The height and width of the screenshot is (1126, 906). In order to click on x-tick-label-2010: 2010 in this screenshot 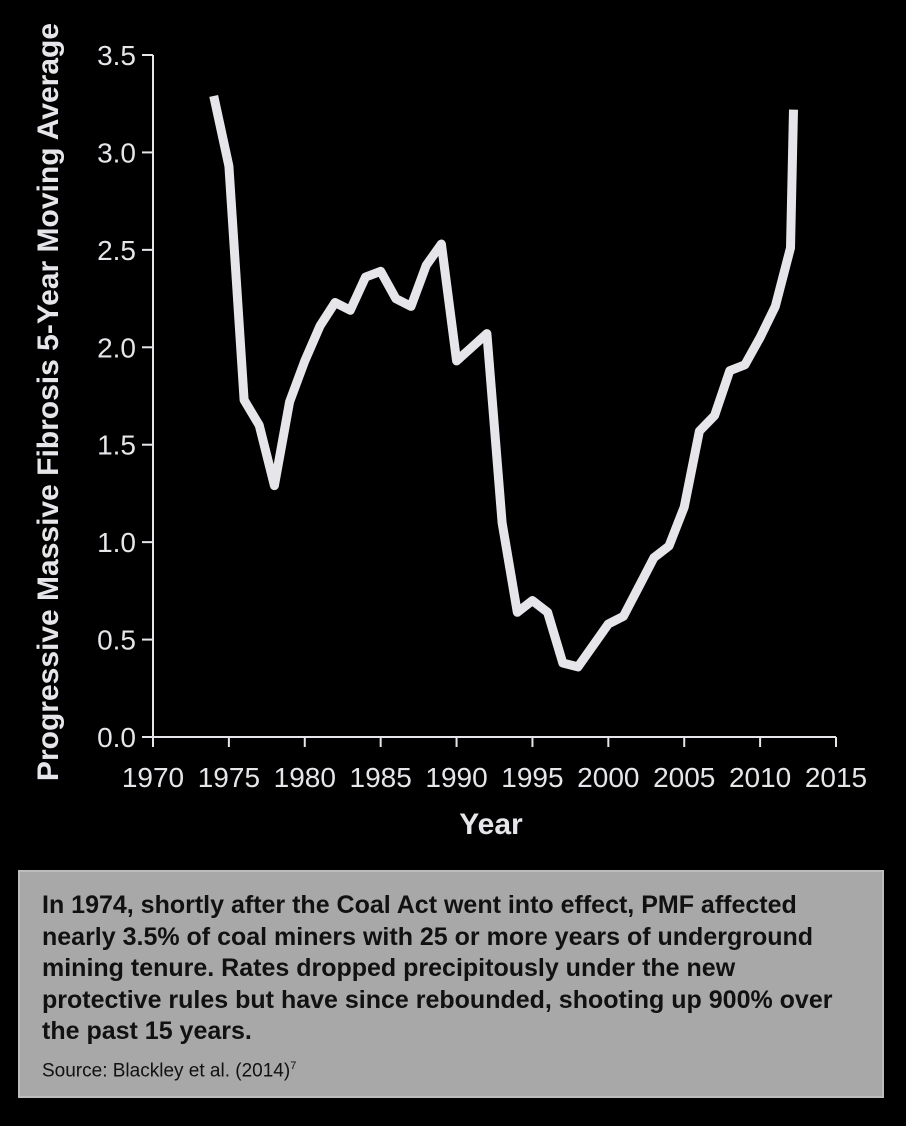, I will do `click(760, 777)`.